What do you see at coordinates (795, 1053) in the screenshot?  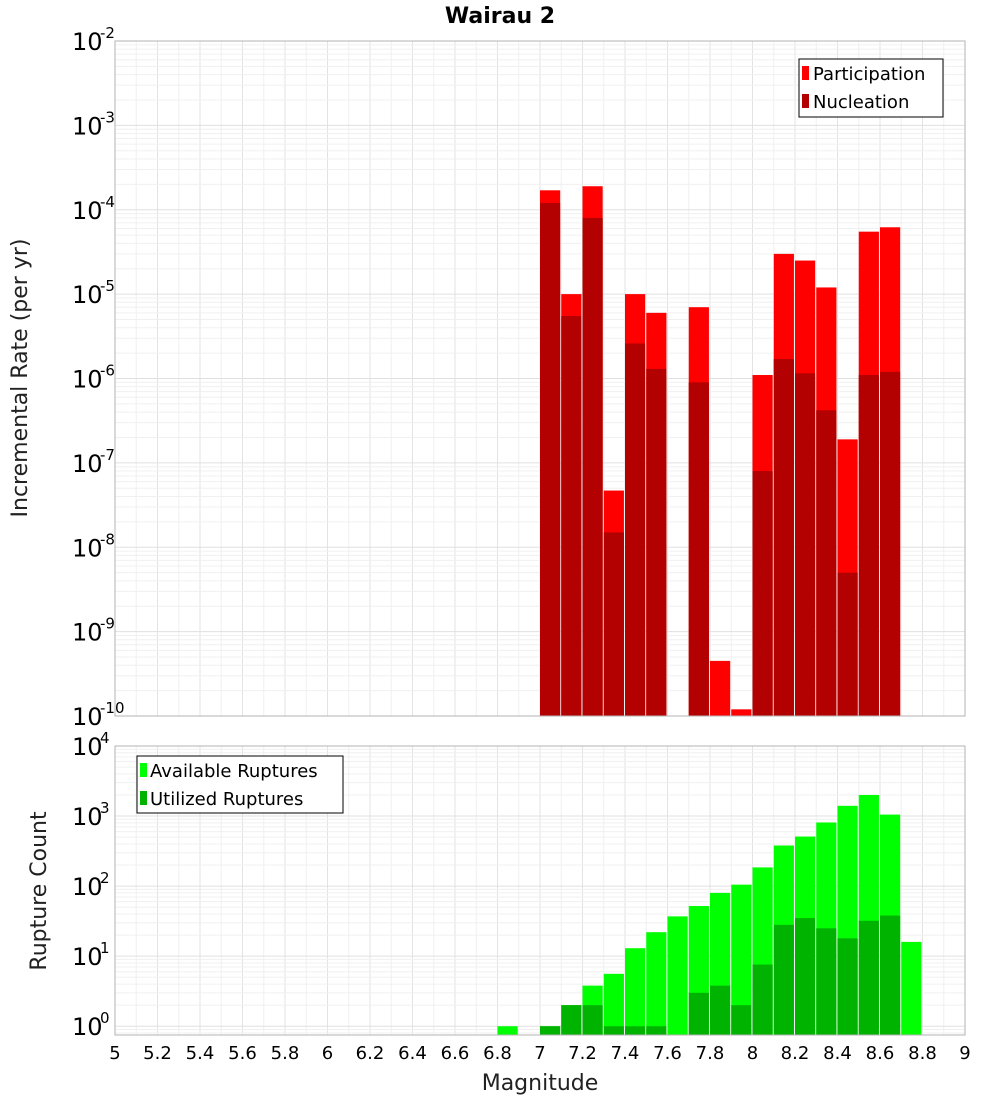 I see `x-tick-label: 8.2` at bounding box center [795, 1053].